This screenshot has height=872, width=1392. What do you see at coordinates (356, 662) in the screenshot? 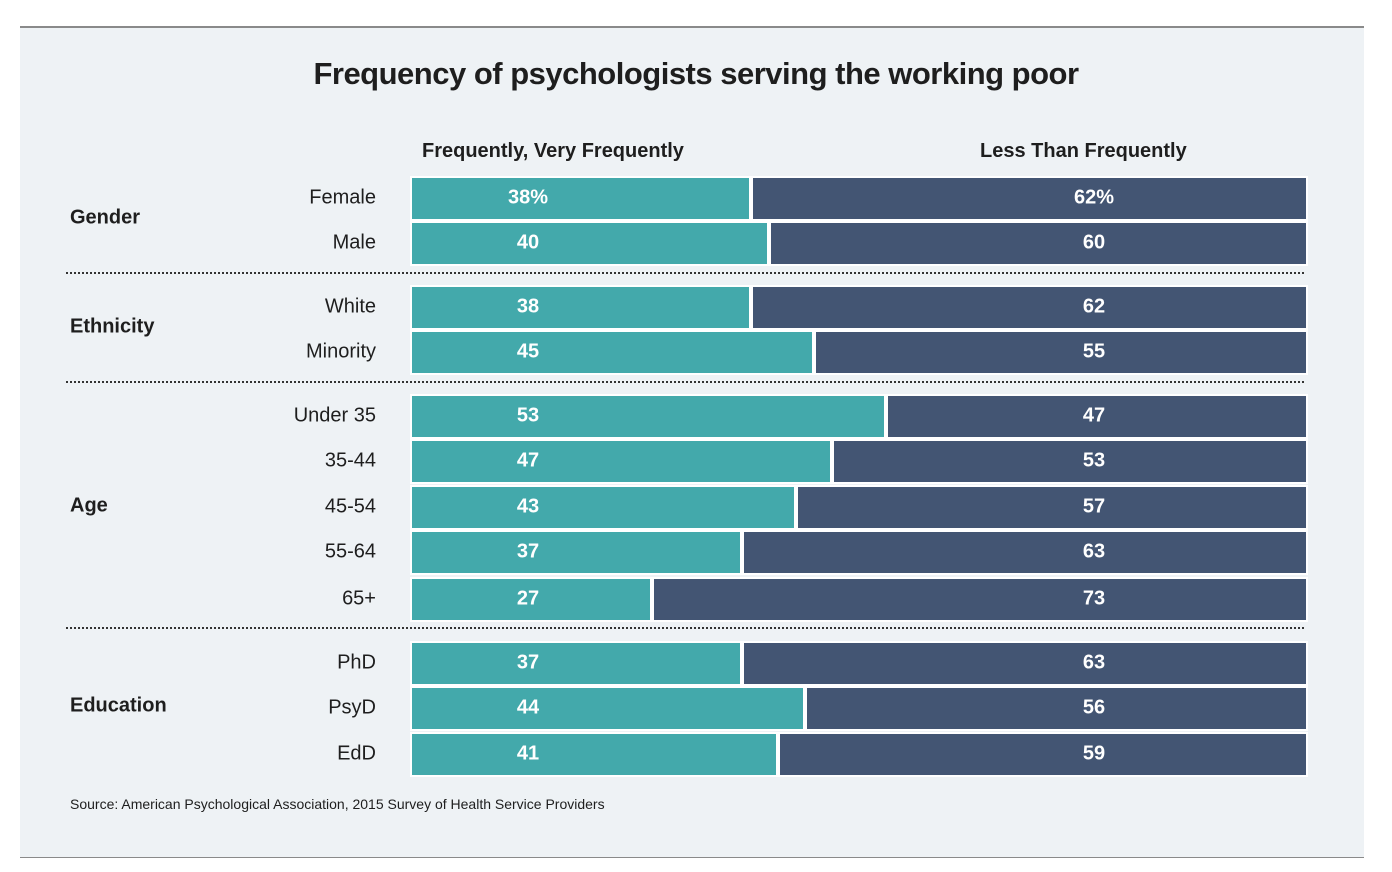
I see `row-label: PhD` at bounding box center [356, 662].